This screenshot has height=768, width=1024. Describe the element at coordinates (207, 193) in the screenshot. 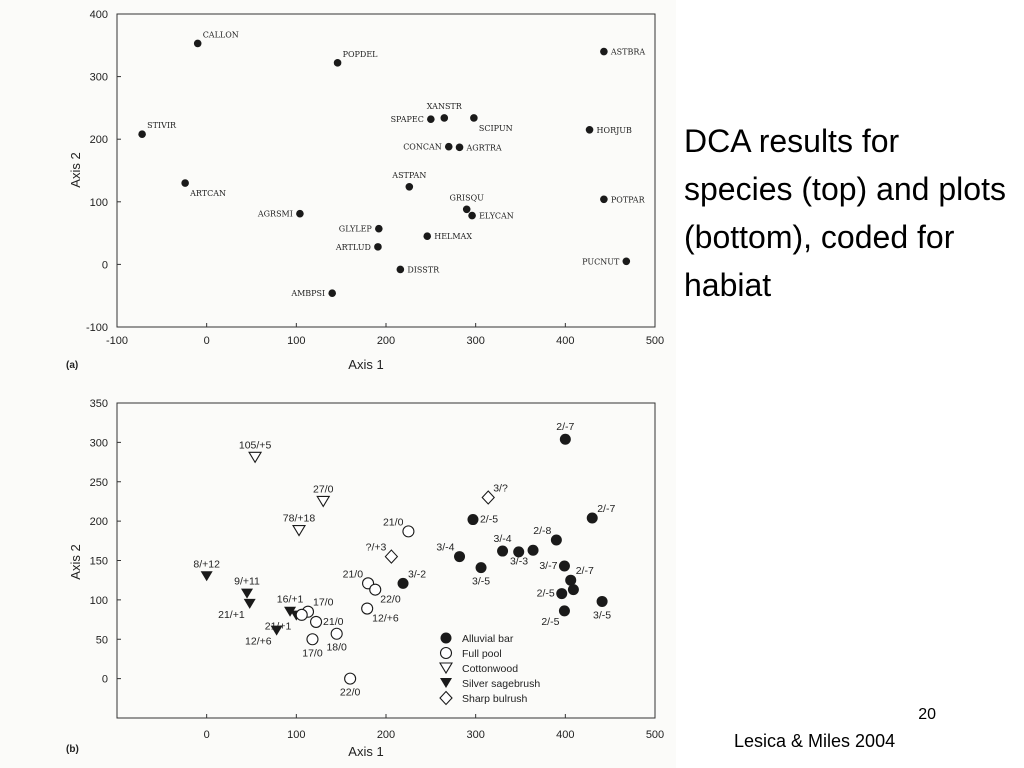

I see `point-label: ARTCAN` at that location.